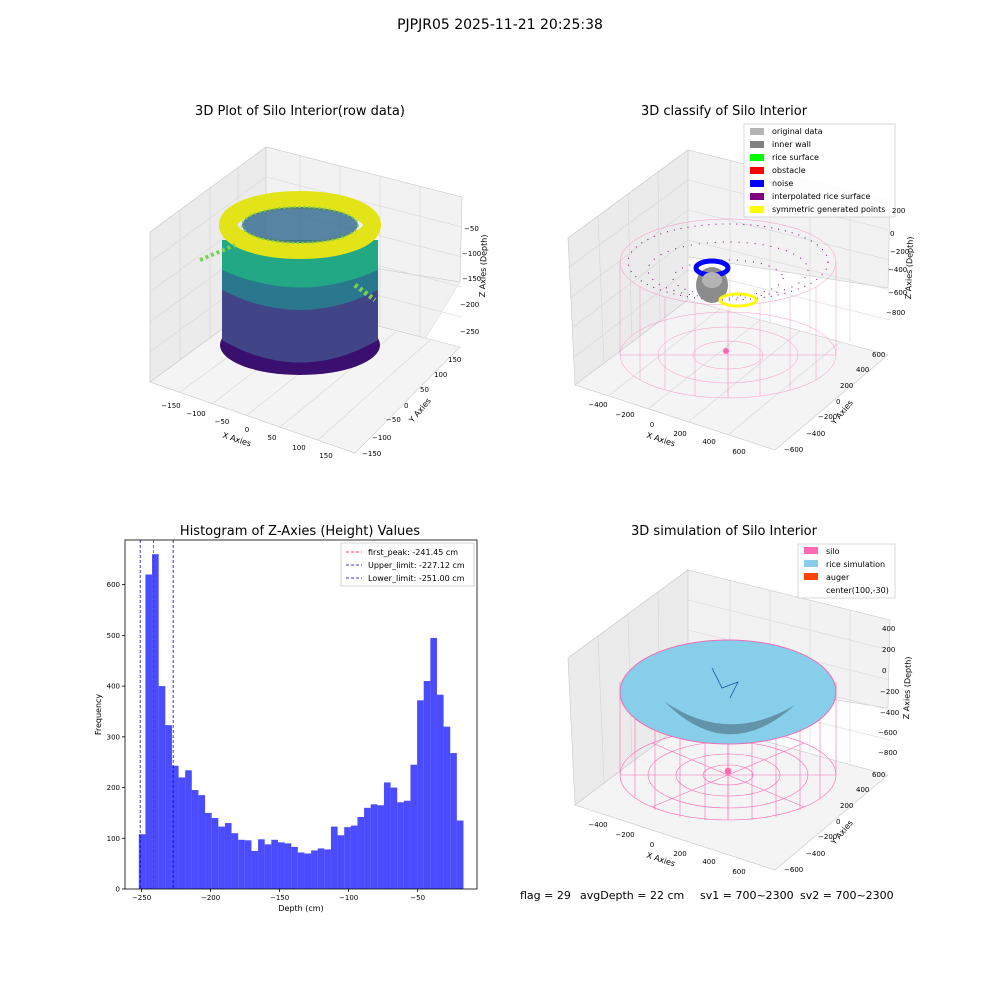 The width and height of the screenshot is (1000, 1000). What do you see at coordinates (300, 111) in the screenshot?
I see `raw-plot-title: 3D Plot of Silo Interior(row data)` at bounding box center [300, 111].